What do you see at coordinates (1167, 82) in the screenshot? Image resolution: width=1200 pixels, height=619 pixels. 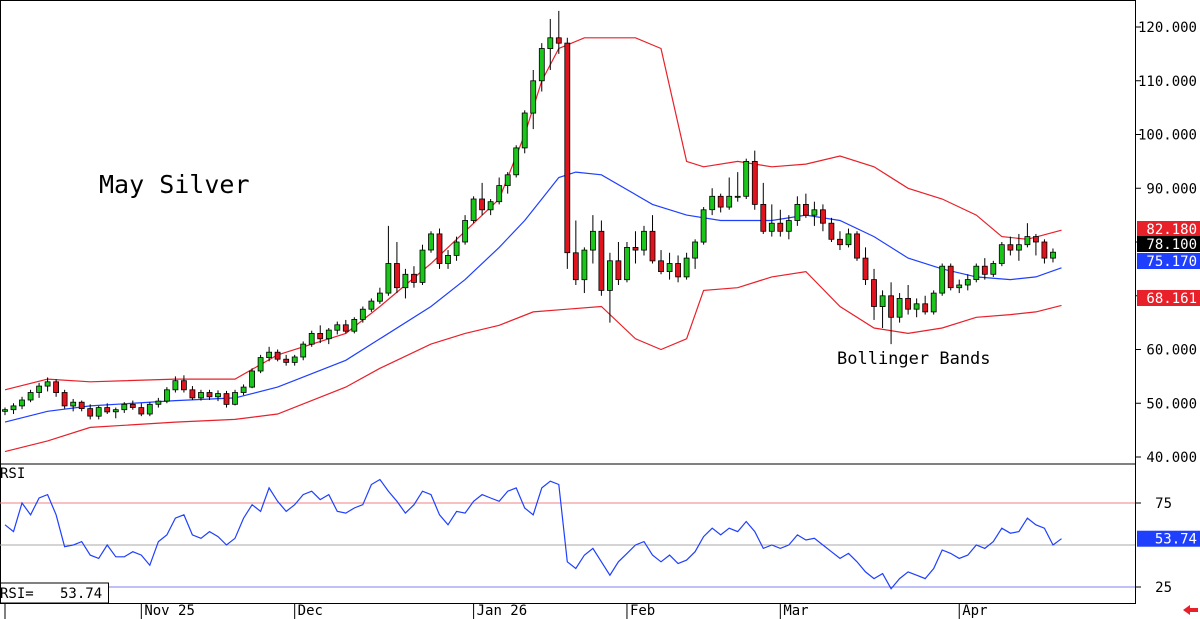 I see `price-tick-label: 110.000` at bounding box center [1167, 82].